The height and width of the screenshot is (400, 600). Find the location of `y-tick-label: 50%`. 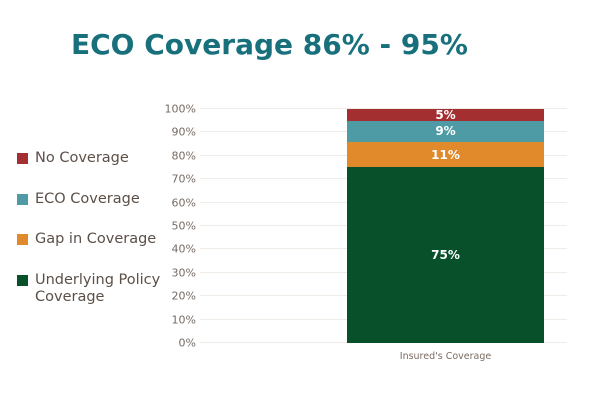

y-tick-label: 50% is located at coordinates (183, 226).